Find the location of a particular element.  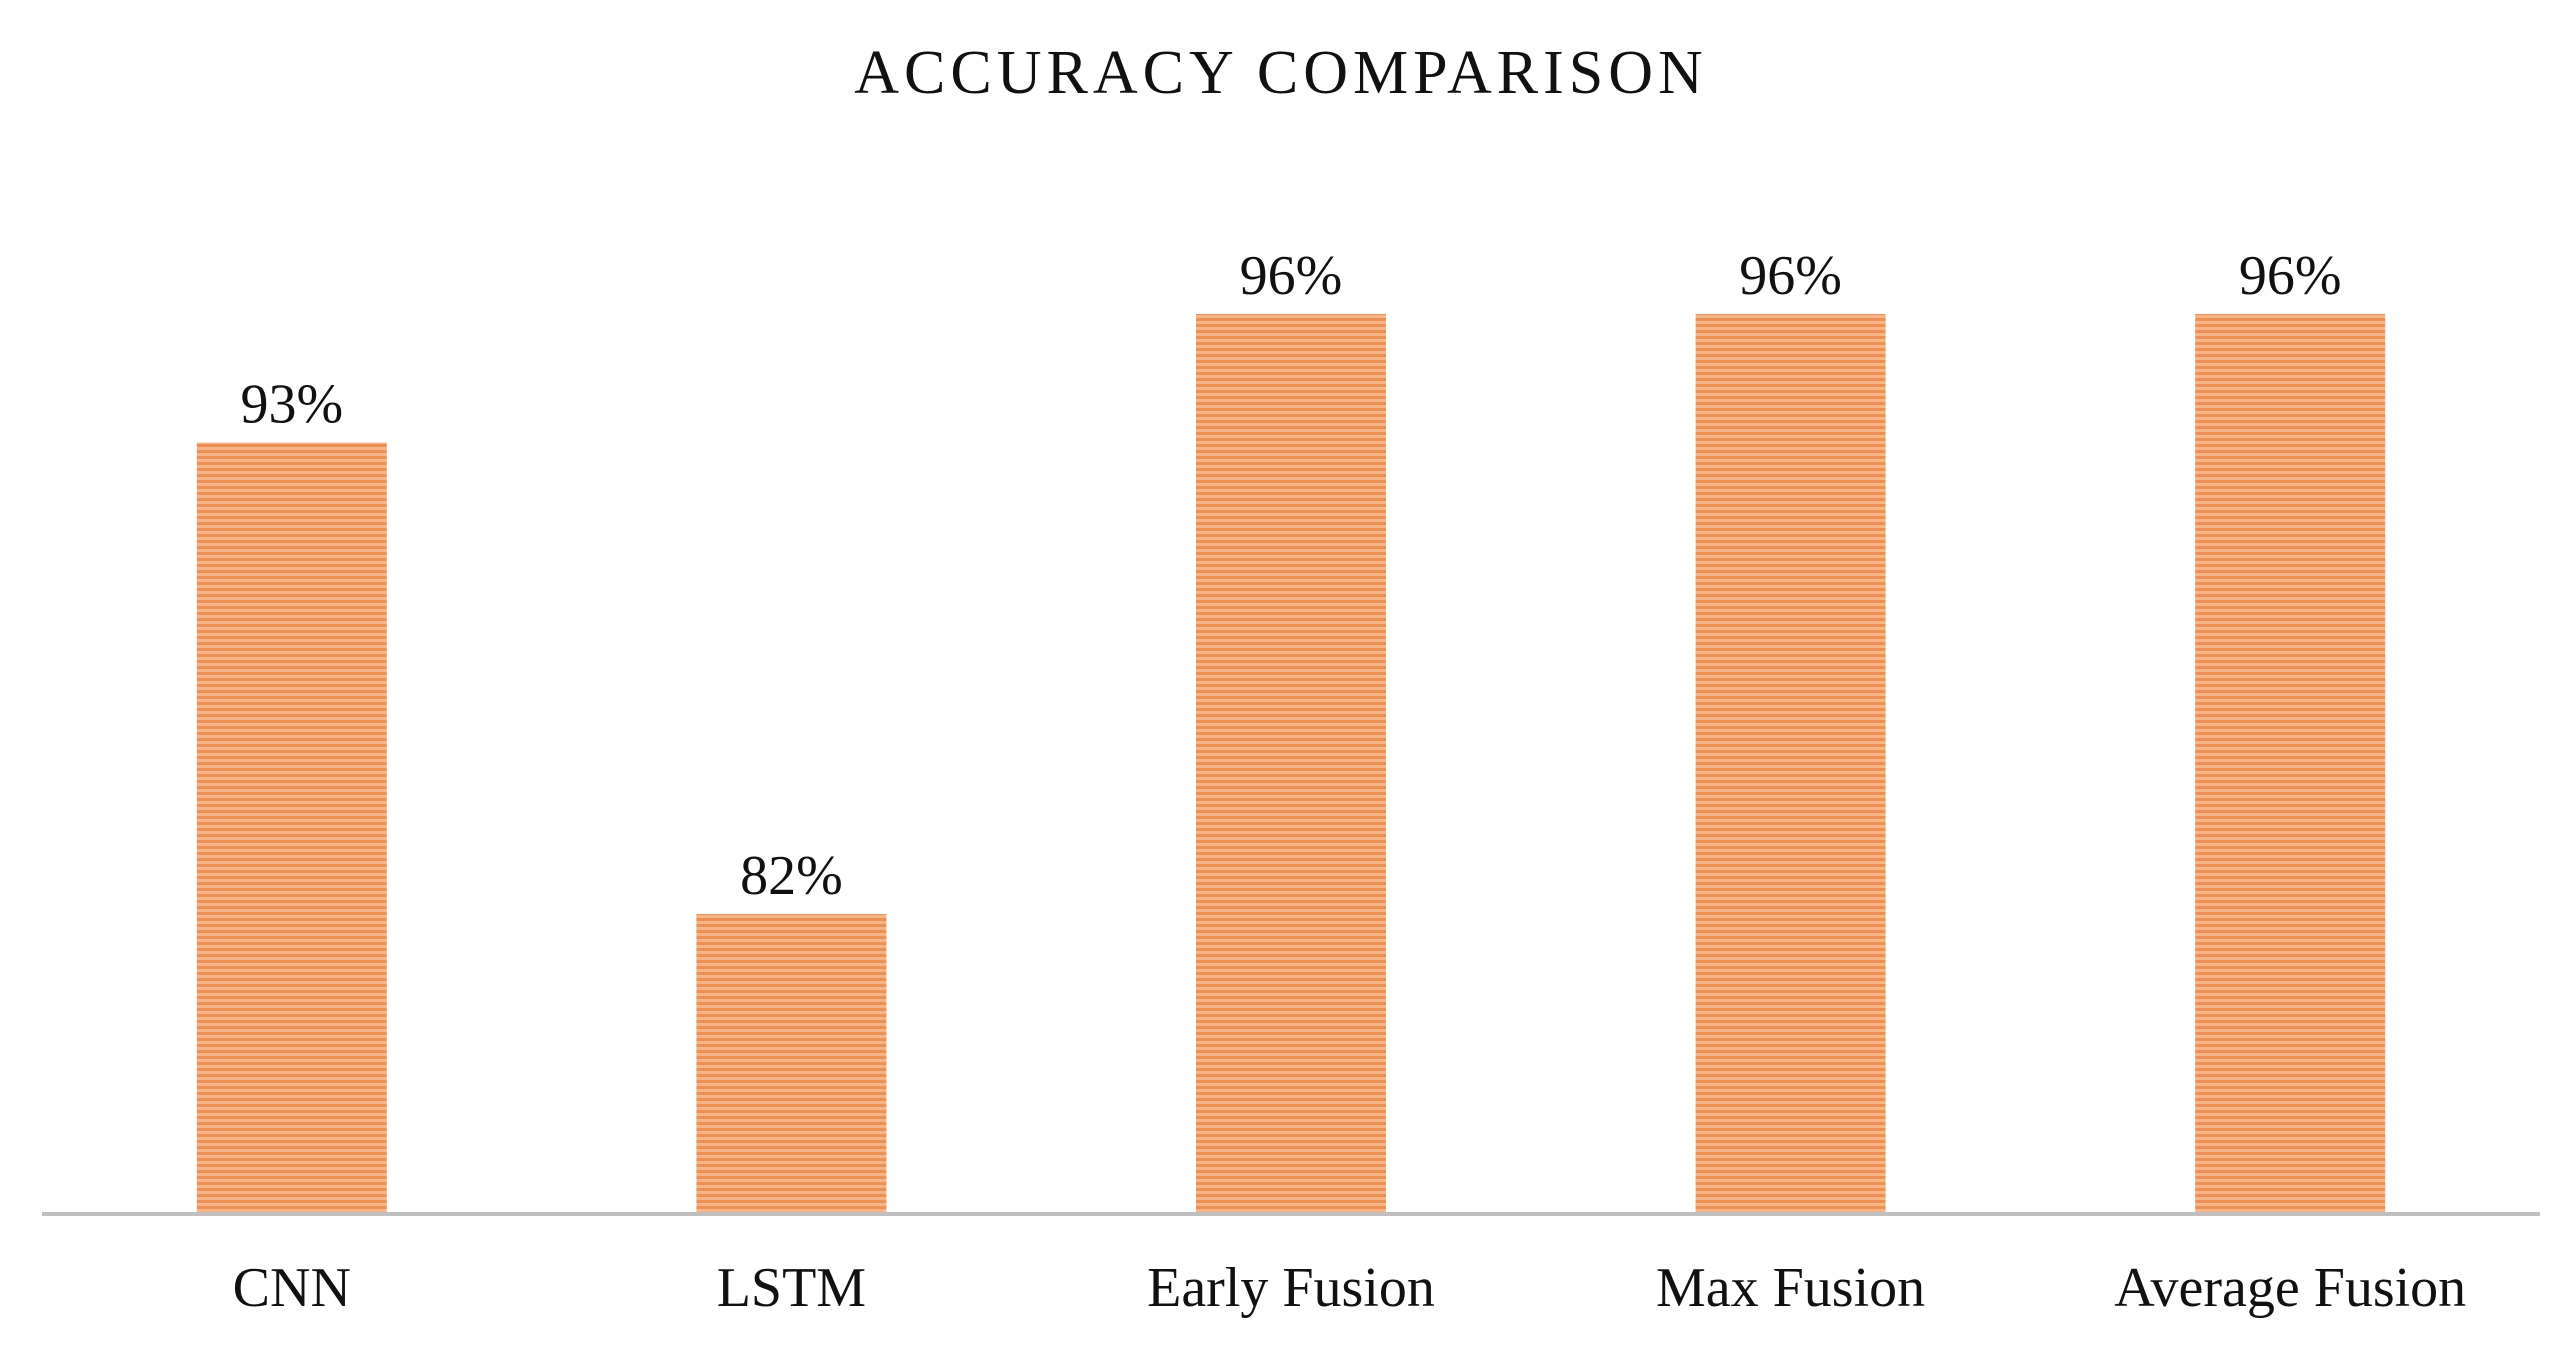

chart-title: ACCURACY COMPARISON is located at coordinates (1281, 73).